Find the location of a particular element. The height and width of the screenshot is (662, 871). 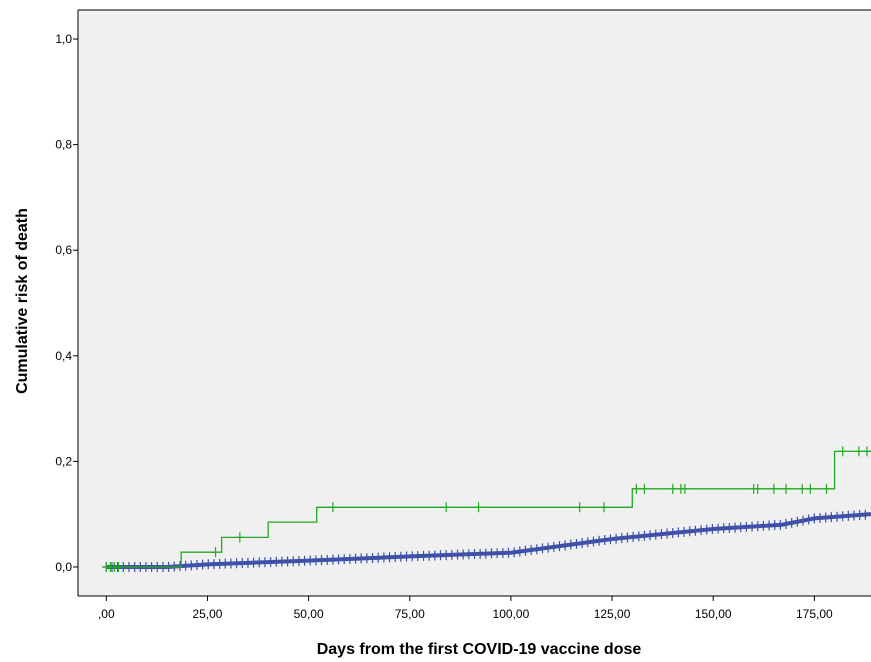

x-tick-label: 175,00 is located at coordinates (814, 614).